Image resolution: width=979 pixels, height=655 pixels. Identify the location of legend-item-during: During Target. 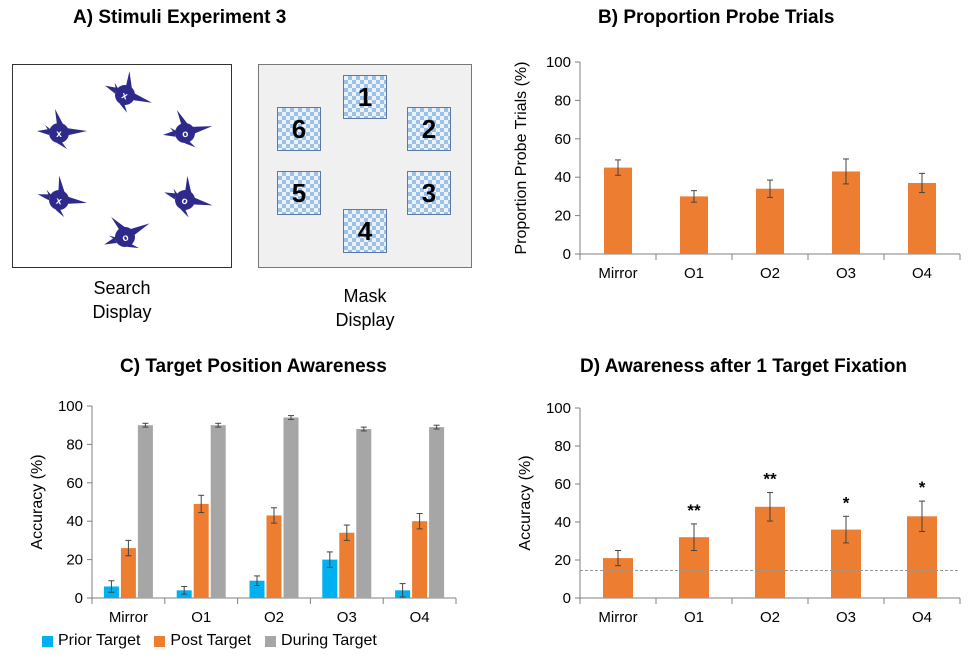
(321, 641).